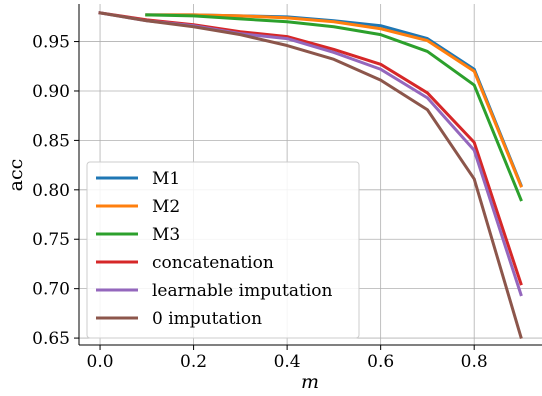  I want to click on y-tick-label: 0.75, so click(51, 240).